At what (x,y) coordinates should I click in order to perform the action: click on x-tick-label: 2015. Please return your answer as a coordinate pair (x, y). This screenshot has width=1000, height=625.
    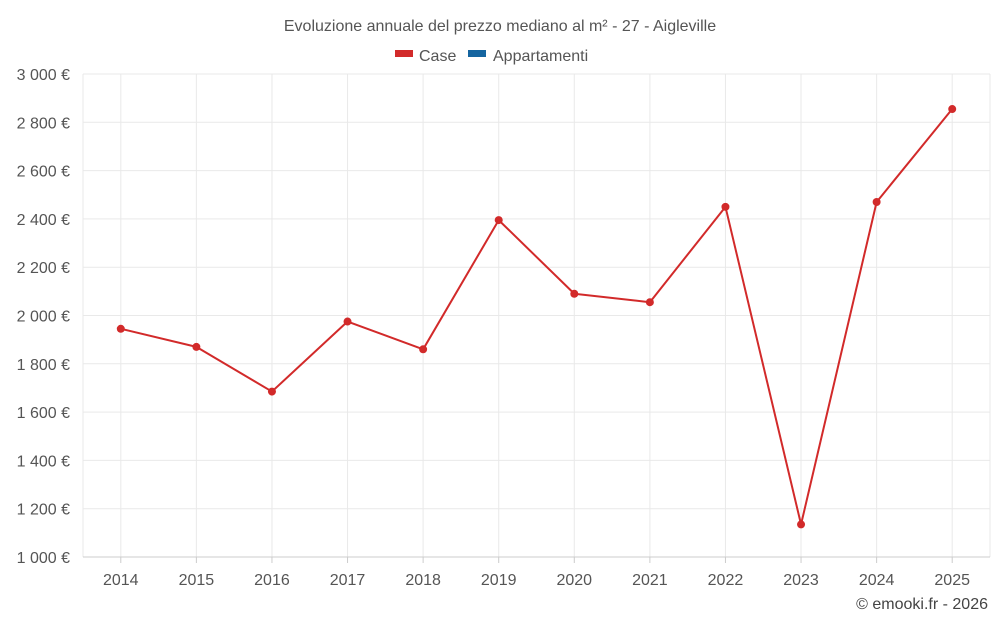
    Looking at the image, I should click on (197, 580).